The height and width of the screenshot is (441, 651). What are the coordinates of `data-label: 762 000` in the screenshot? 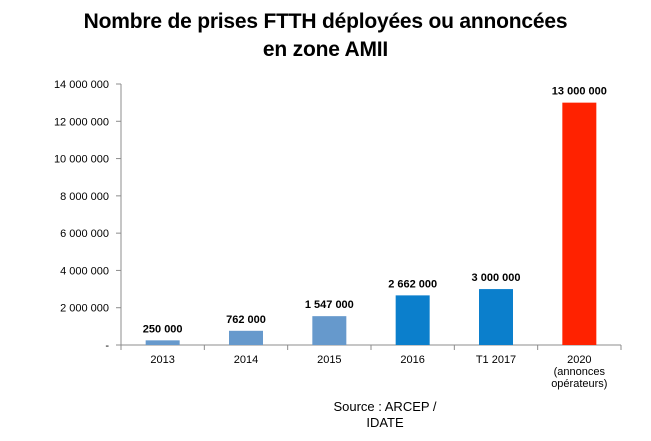 It's located at (246, 320).